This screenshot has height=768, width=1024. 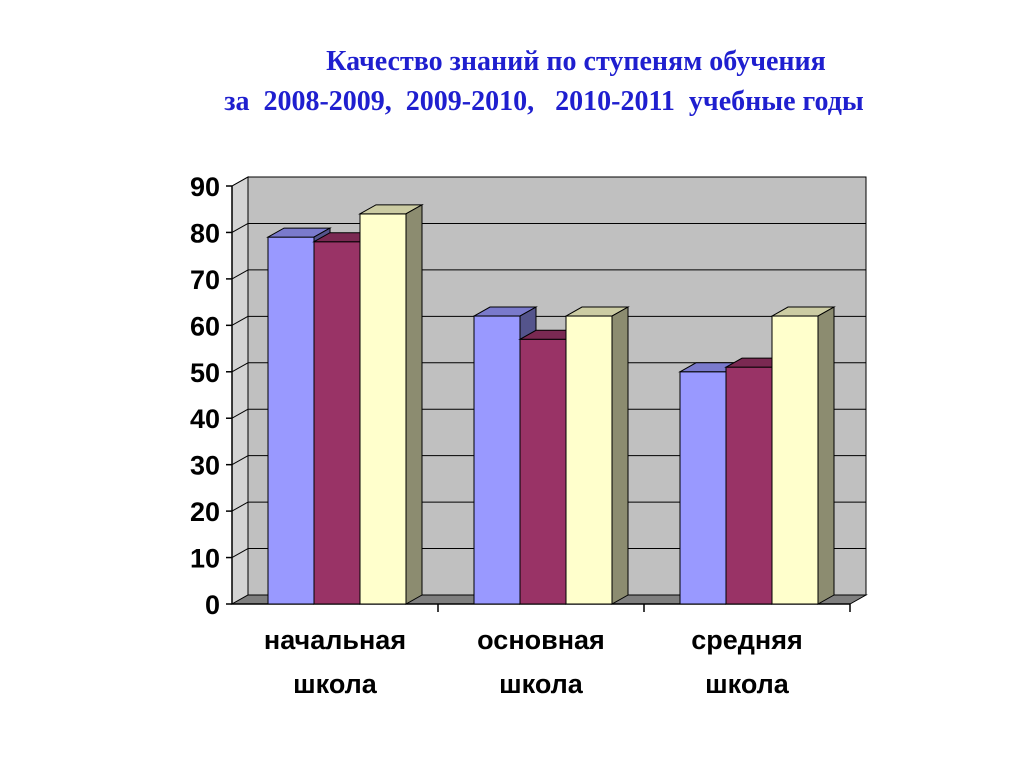 What do you see at coordinates (240, 390) in the screenshot?
I see `side-wall` at bounding box center [240, 390].